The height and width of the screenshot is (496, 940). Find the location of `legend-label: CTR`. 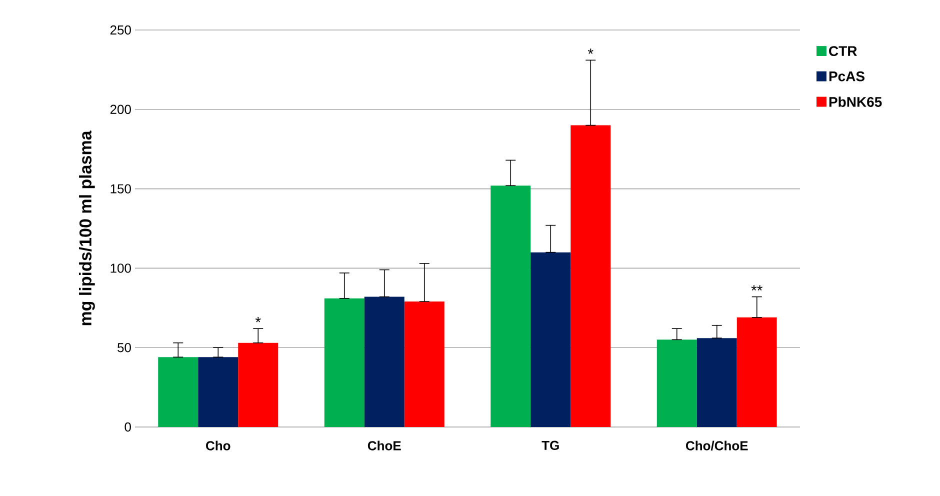

legend-label: CTR is located at coordinates (843, 51).